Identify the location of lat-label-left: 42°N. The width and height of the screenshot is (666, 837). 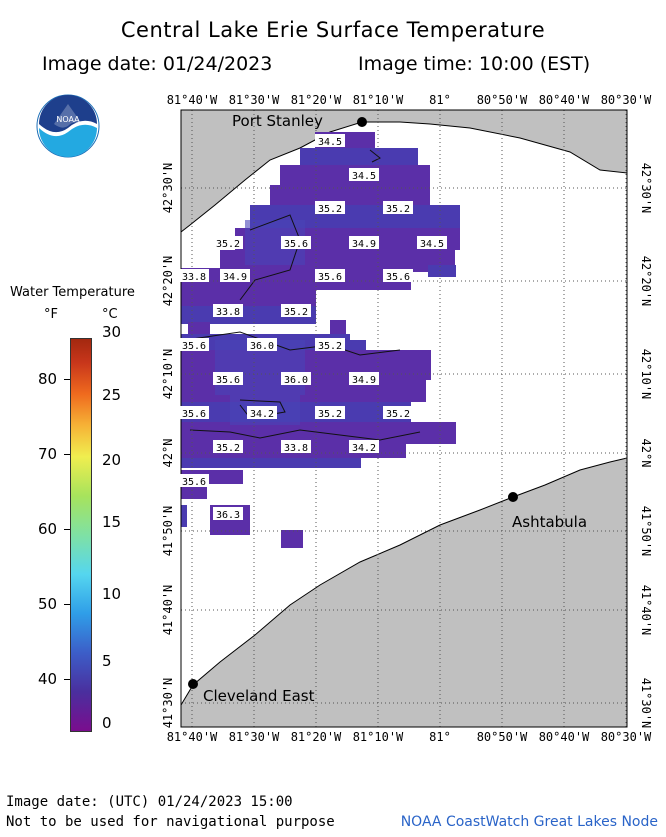
(168, 453).